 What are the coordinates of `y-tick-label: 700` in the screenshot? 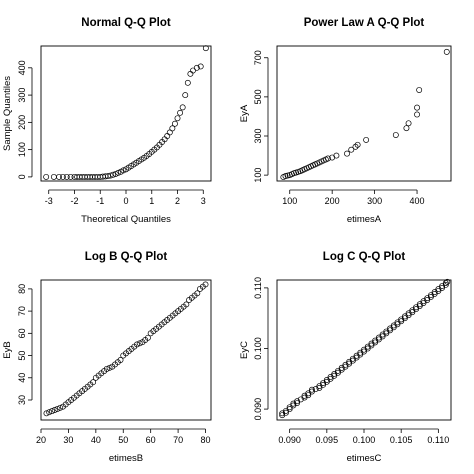 It's located at (258, 57).